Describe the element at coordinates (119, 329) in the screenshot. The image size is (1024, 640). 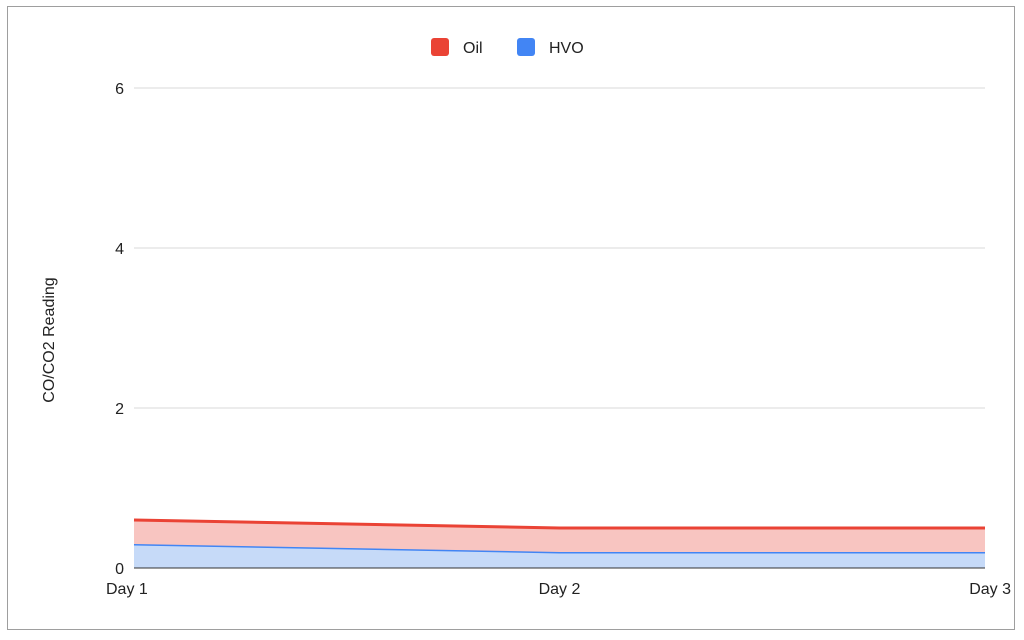
I see `y-tick-labels: 0 2 4 6` at that location.